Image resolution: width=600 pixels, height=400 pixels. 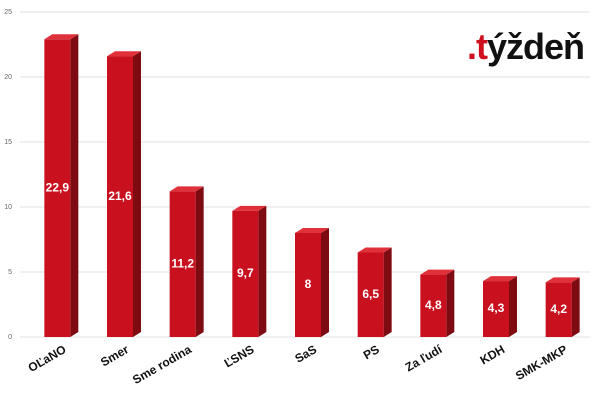 I want to click on x-tick-label: SMK-MKP, so click(x=541, y=362).